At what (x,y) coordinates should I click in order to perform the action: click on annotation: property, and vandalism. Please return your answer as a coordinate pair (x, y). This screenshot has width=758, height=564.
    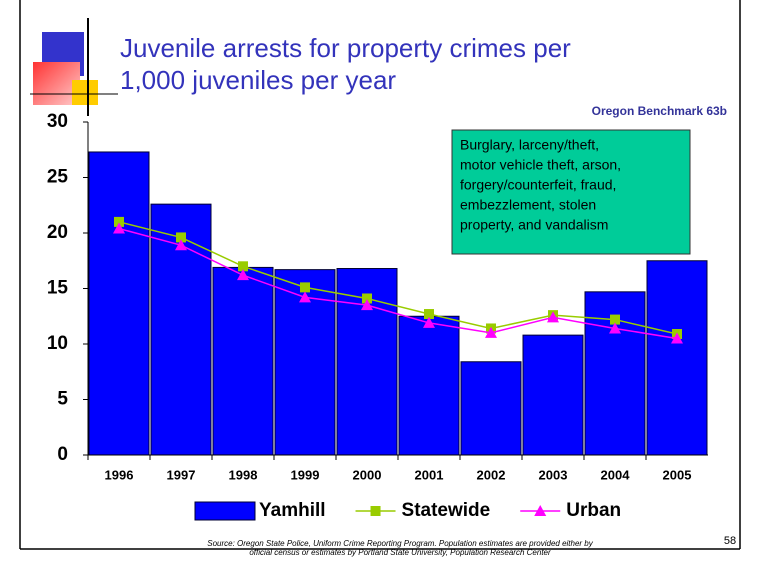
    Looking at the image, I should click on (534, 225).